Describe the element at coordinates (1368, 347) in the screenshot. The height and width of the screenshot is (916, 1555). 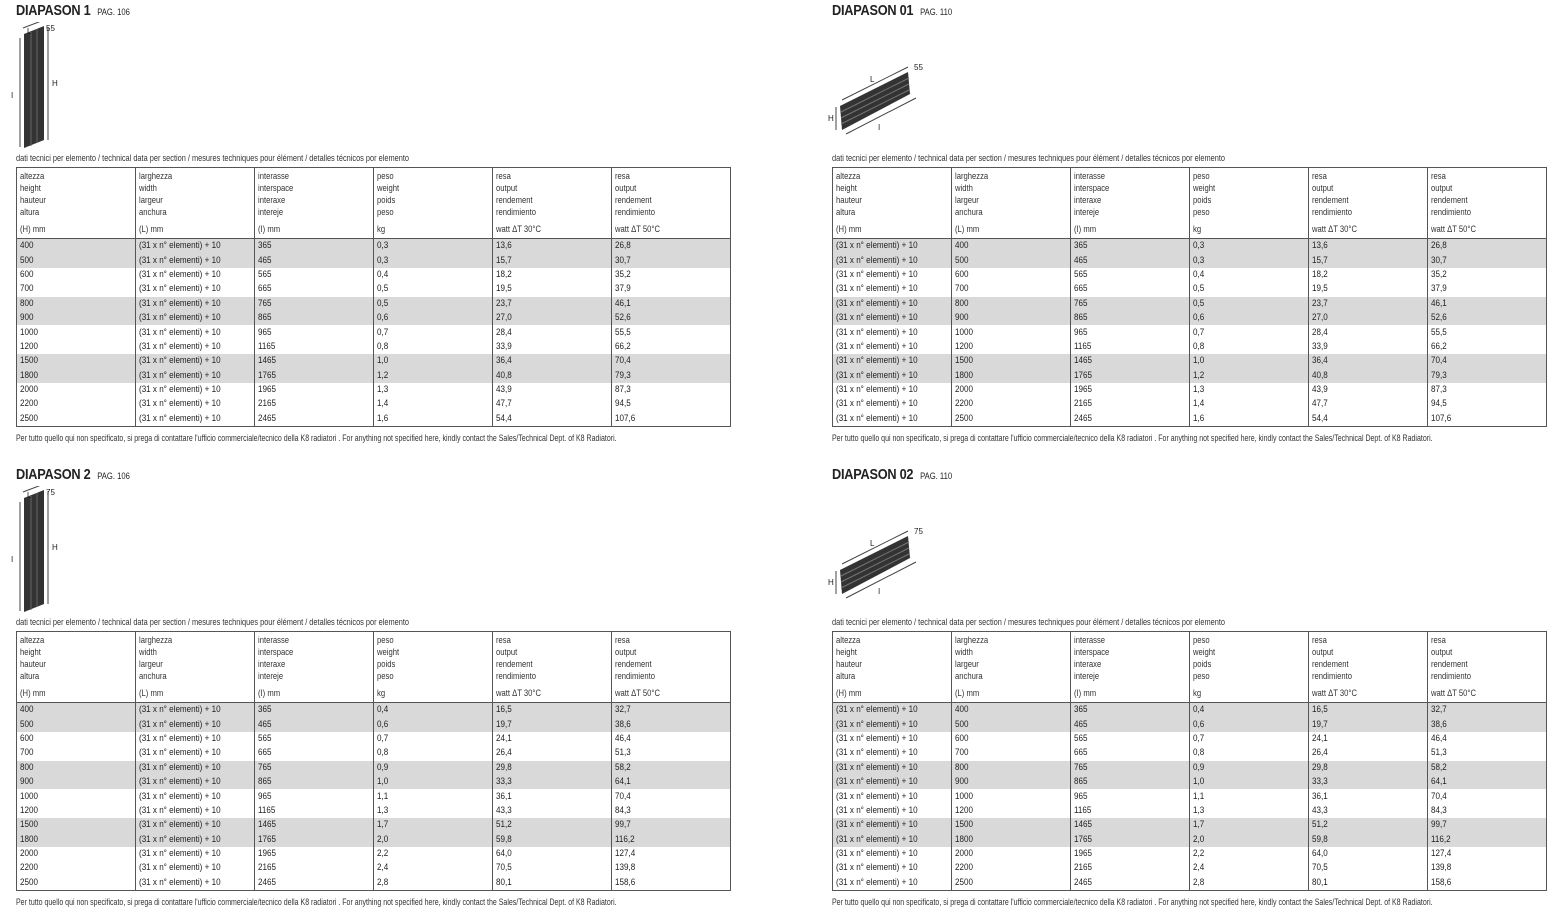
I see `table-cell: 33,9` at that location.